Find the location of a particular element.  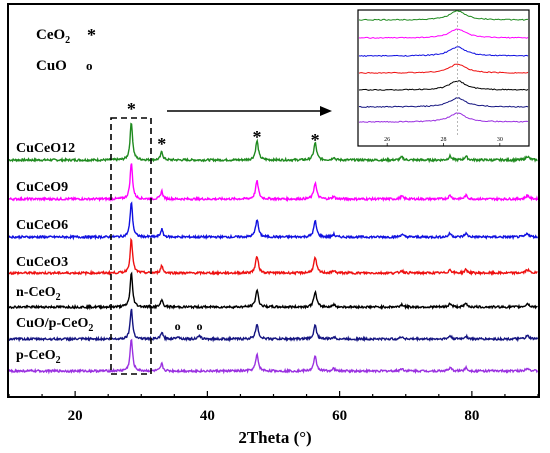

x-tick-label: 20 is located at coordinates (75, 416).